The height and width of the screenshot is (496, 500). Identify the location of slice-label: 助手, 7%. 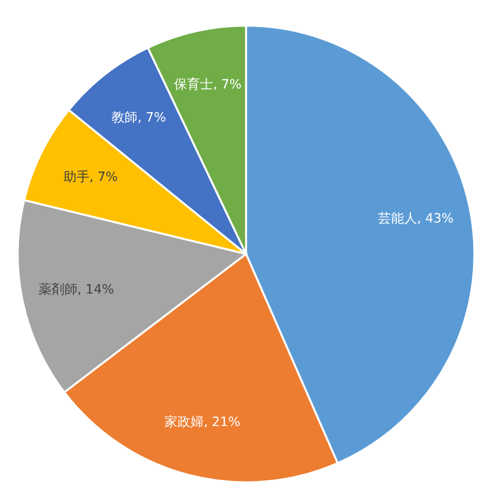
(90, 177).